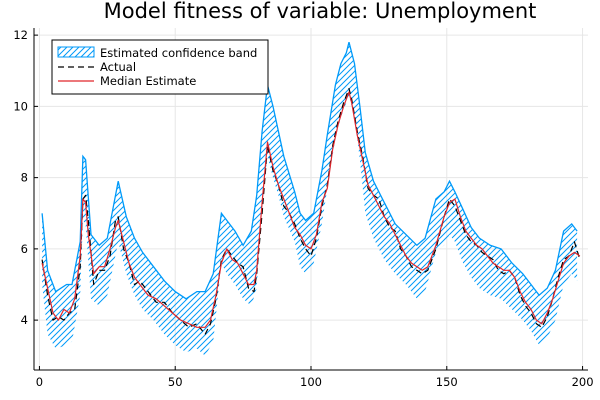 The image size is (600, 400). What do you see at coordinates (175, 382) in the screenshot?
I see `x-tick-label: 50` at bounding box center [175, 382].